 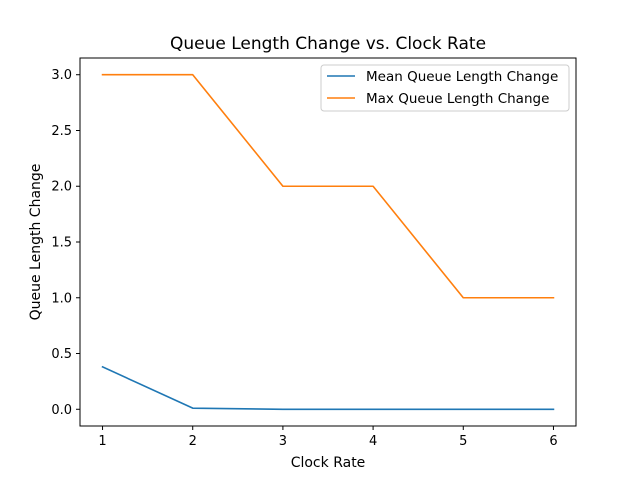 What do you see at coordinates (283, 441) in the screenshot?
I see `x-tick-label: 3` at bounding box center [283, 441].